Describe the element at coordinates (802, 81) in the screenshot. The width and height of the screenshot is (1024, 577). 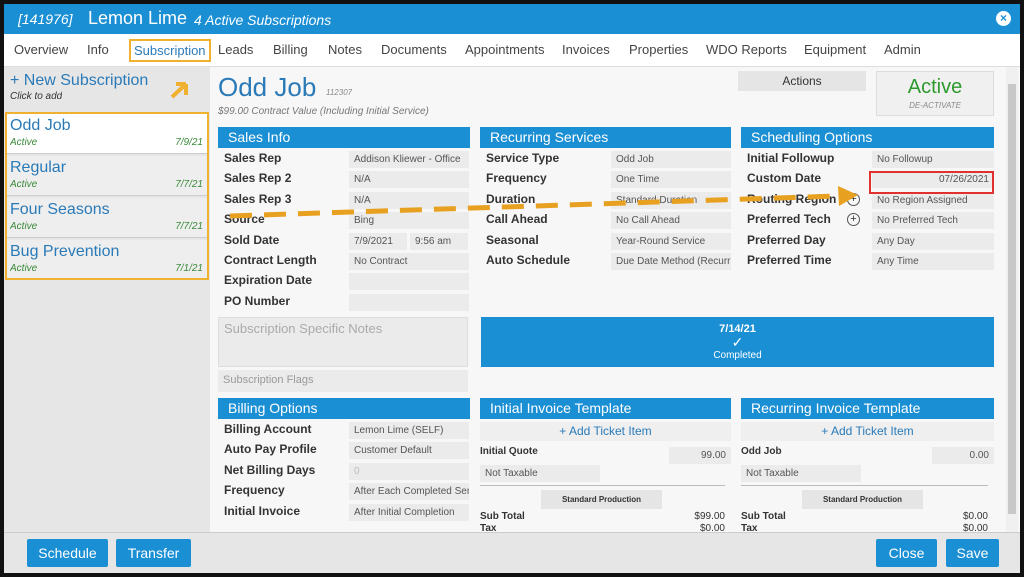
I see `actions-button: Actions` at that location.